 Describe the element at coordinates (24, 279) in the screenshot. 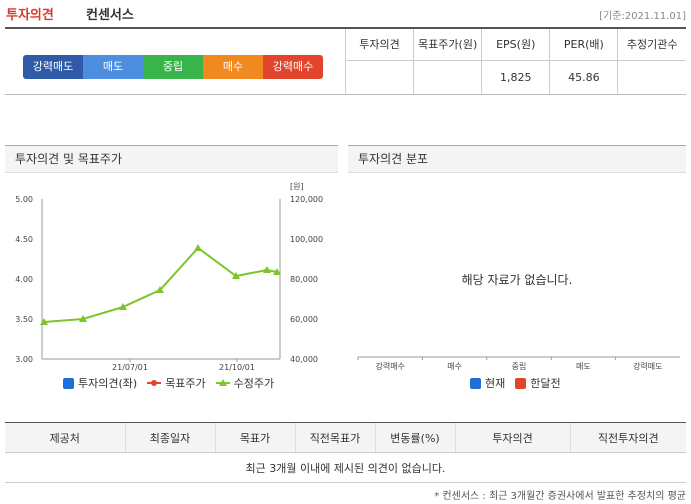

I see `y-left-tick-label: 4.00` at that location.